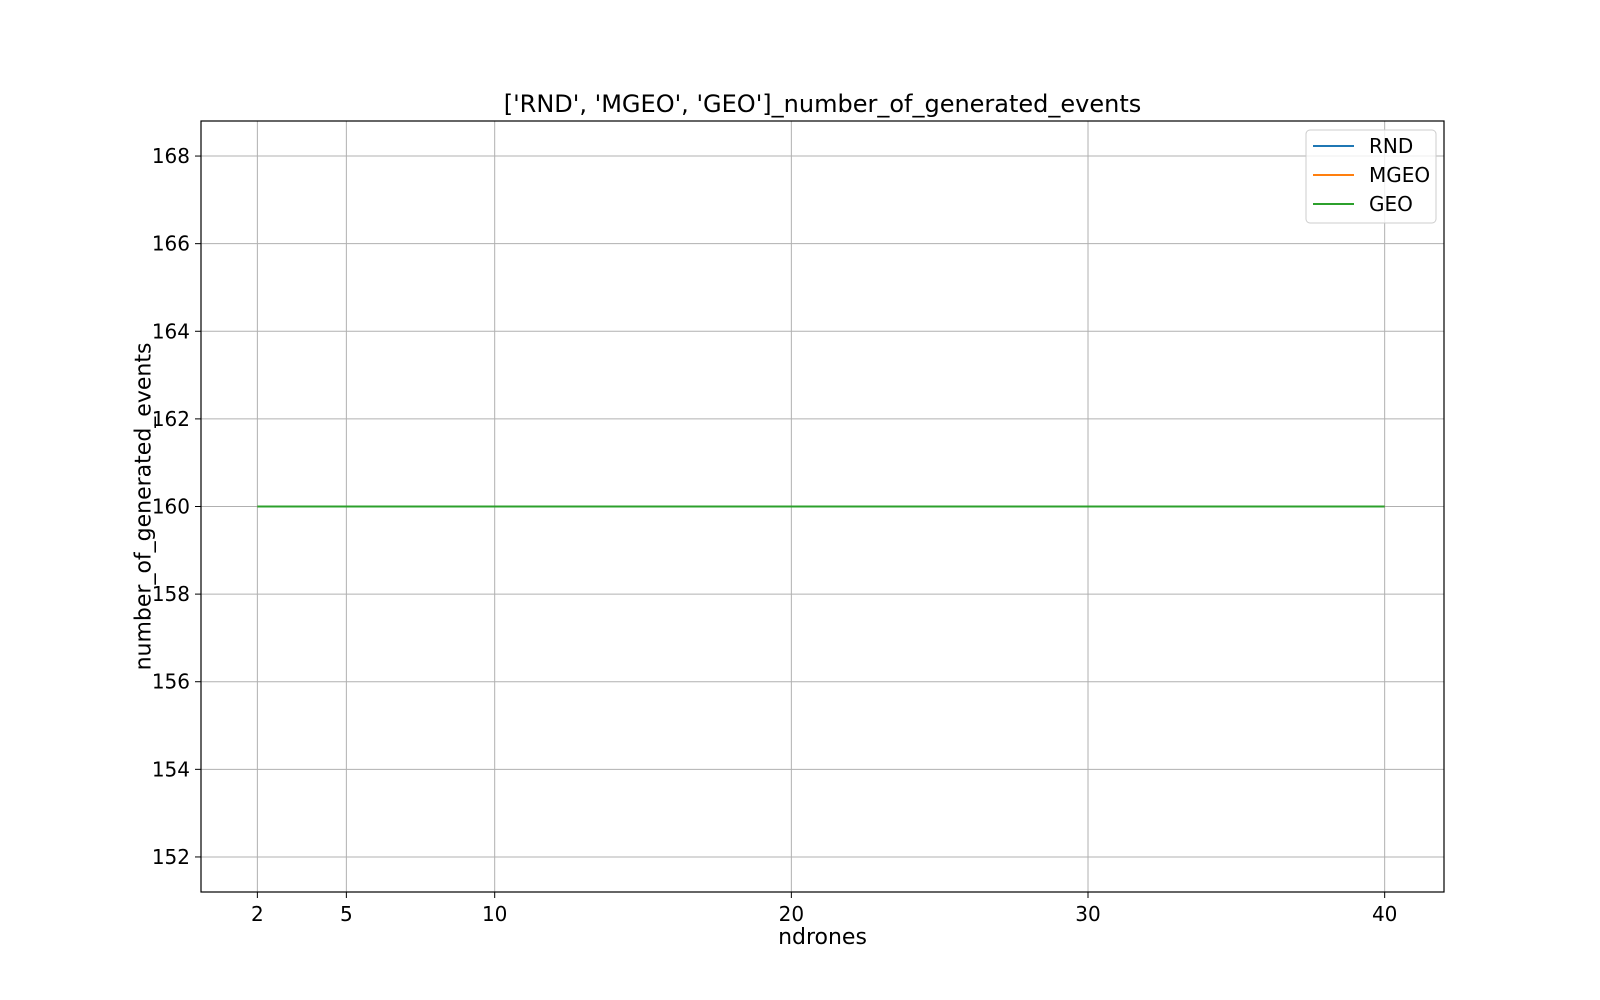 This screenshot has width=1600, height=1000. I want to click on y-tick-label: 152, so click(171, 857).